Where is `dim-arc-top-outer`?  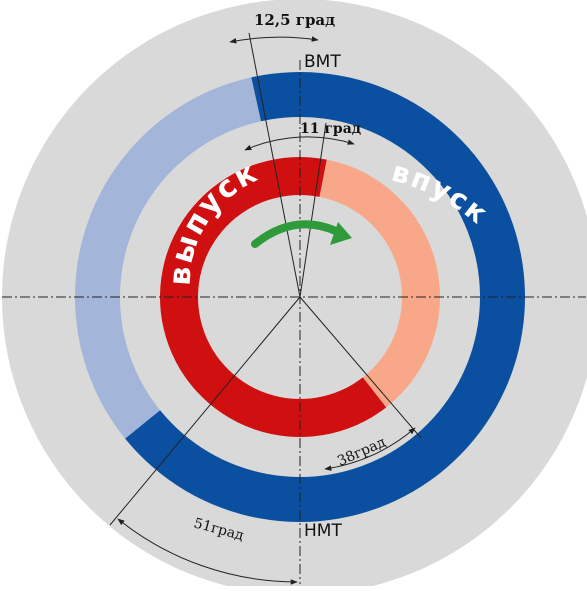 dim-arc-top-outer is located at coordinates (274, 40).